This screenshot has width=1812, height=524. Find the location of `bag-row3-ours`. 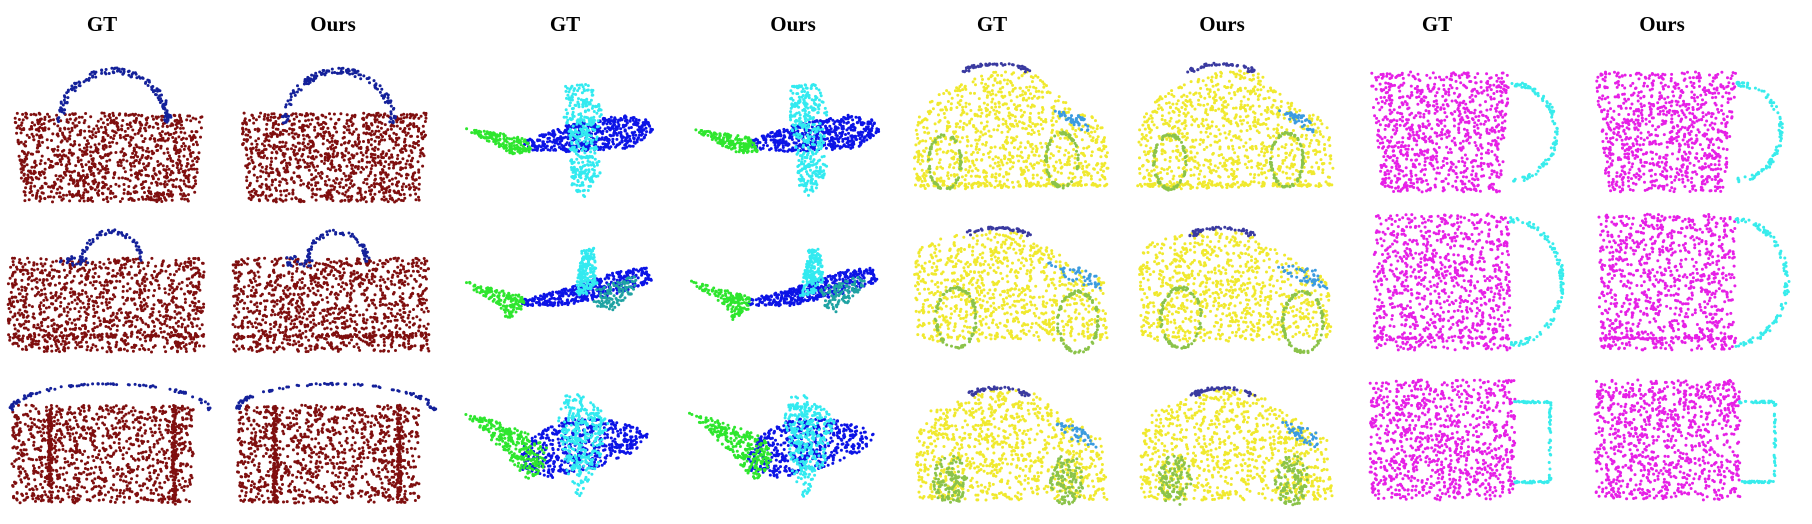

bag-row3-ours is located at coordinates (336, 443).